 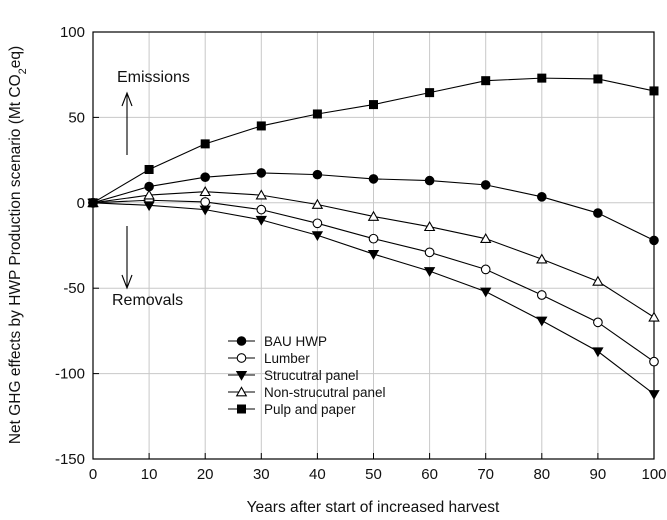 What do you see at coordinates (295, 341) in the screenshot?
I see `legend-label: BAU HWP` at bounding box center [295, 341].